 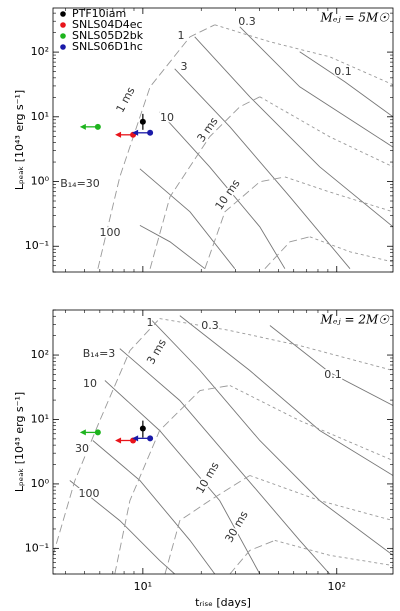 I want to click on panel-annotation: Mₑⱼ = 5M☉, so click(x=355, y=18).